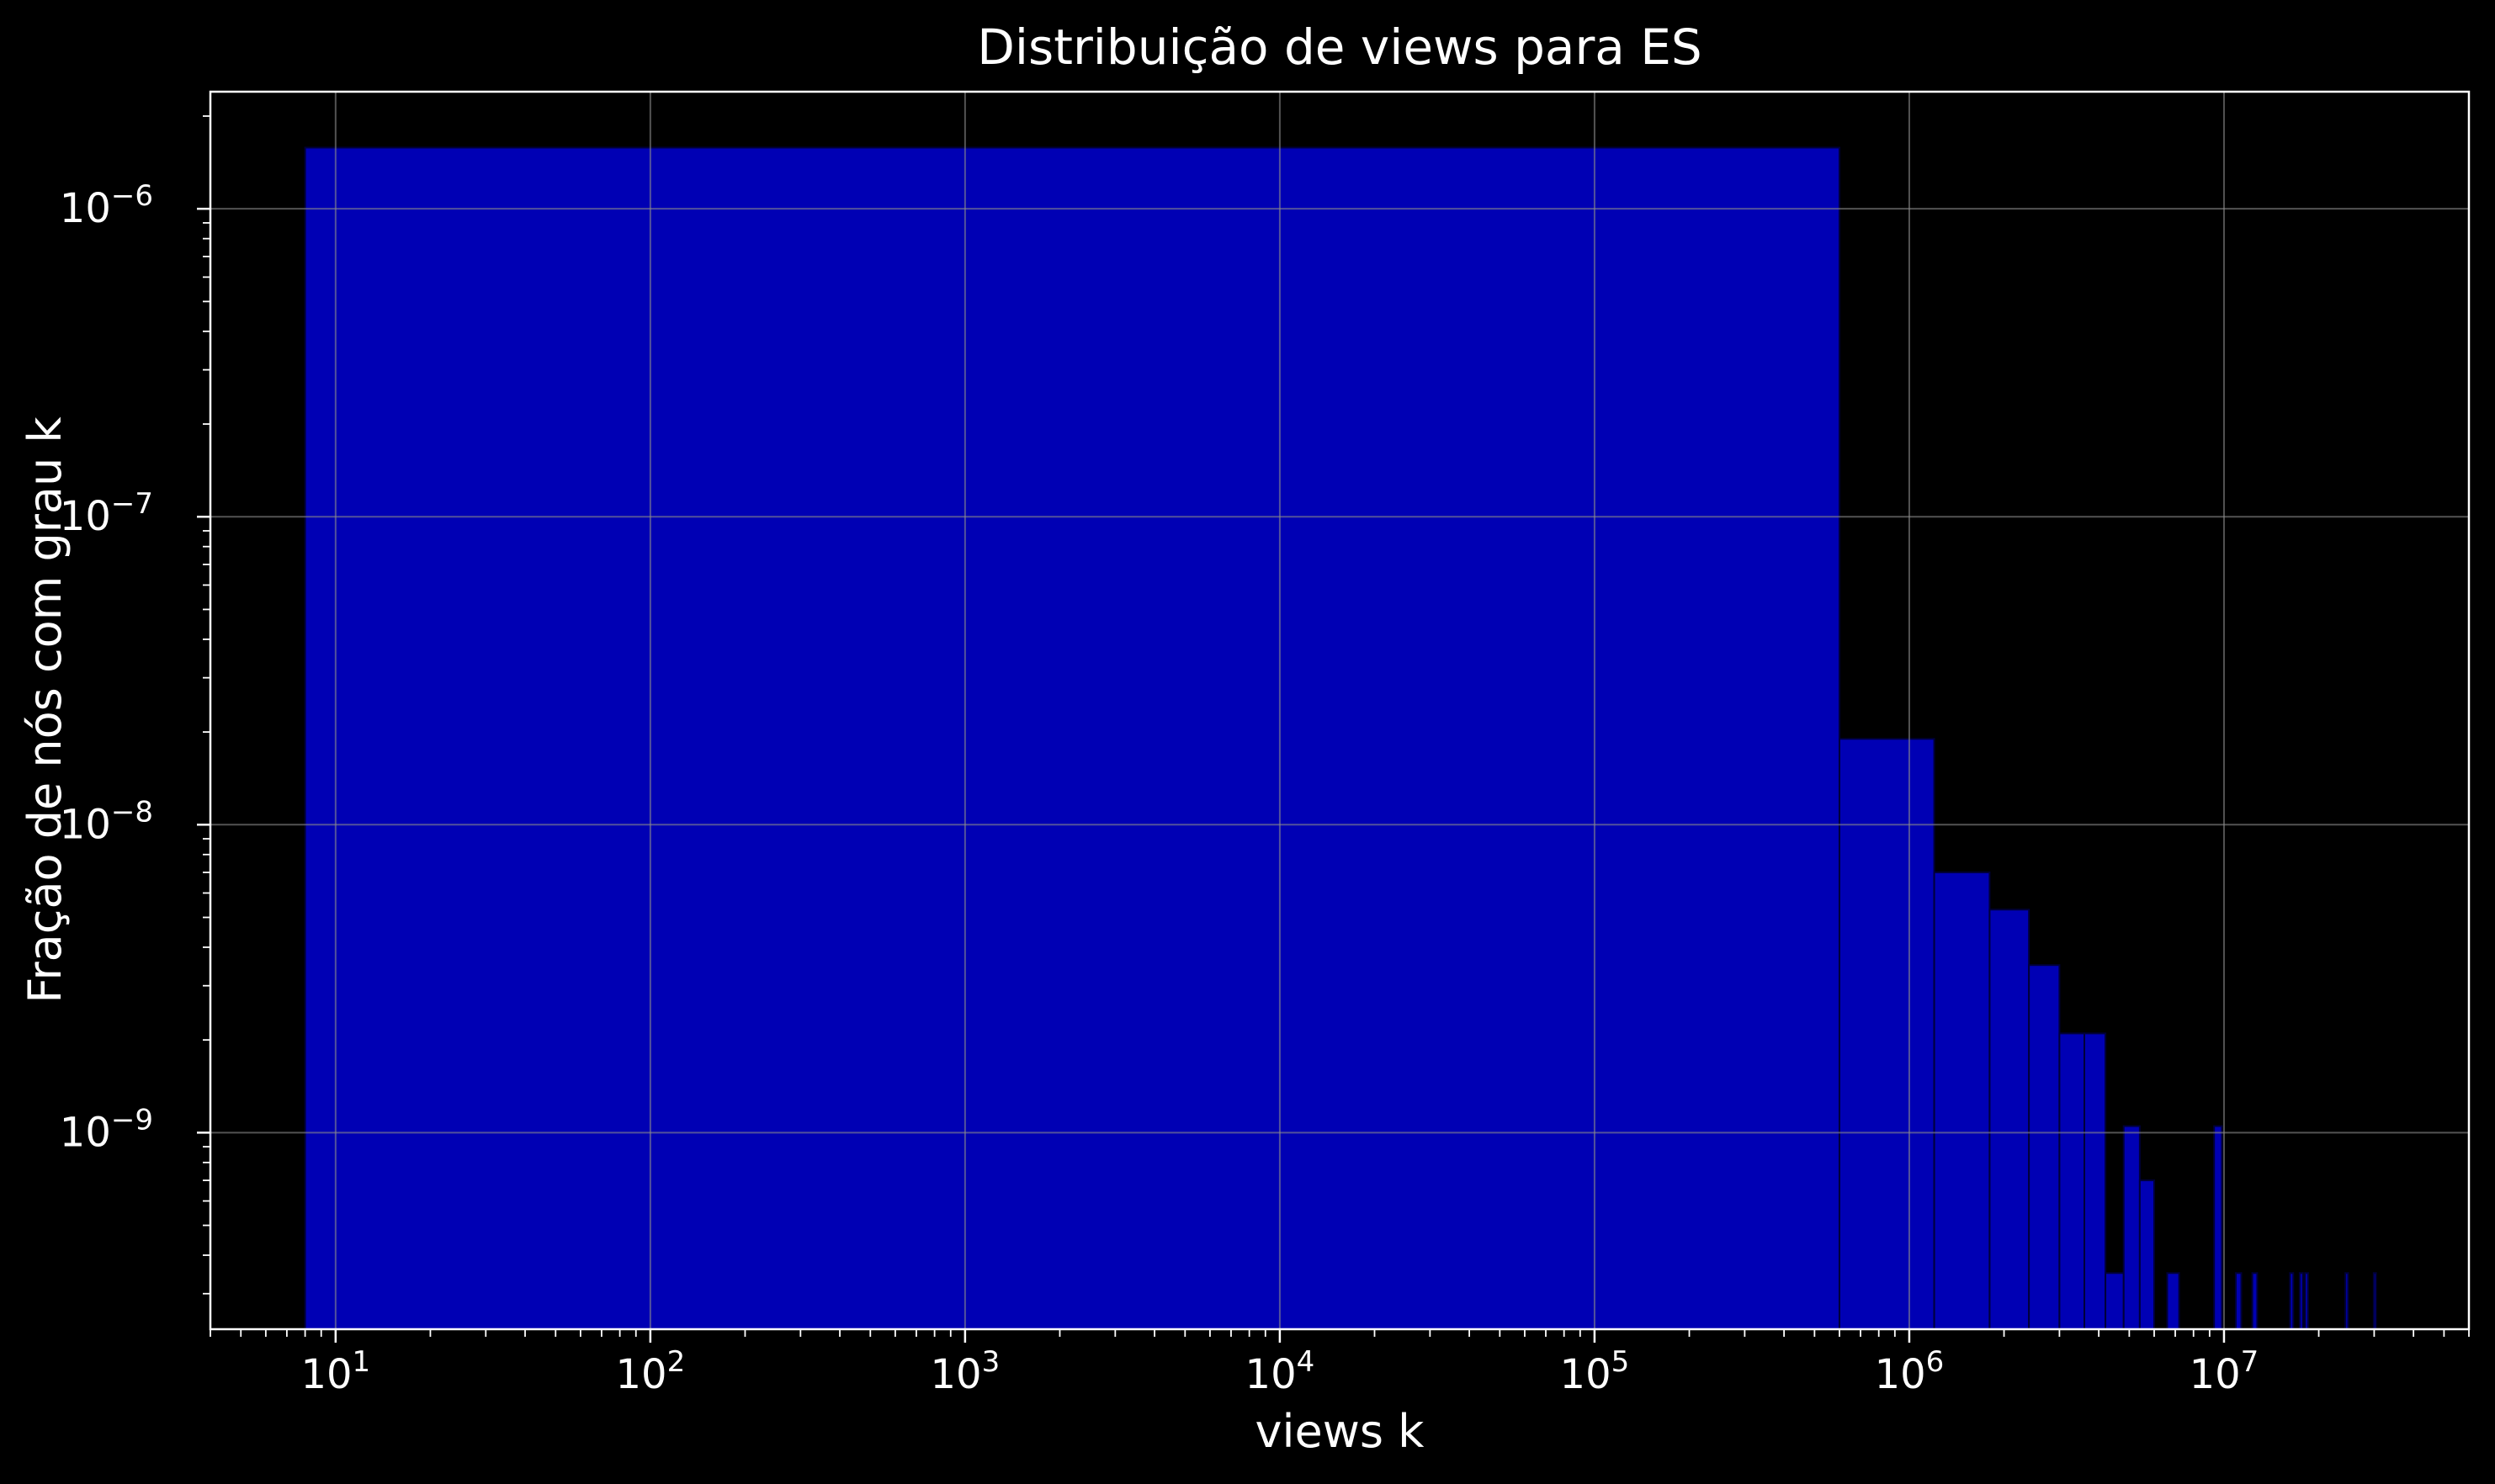 The width and height of the screenshot is (2495, 1484). I want to click on x-tick-label: 104, so click(1280, 1371).